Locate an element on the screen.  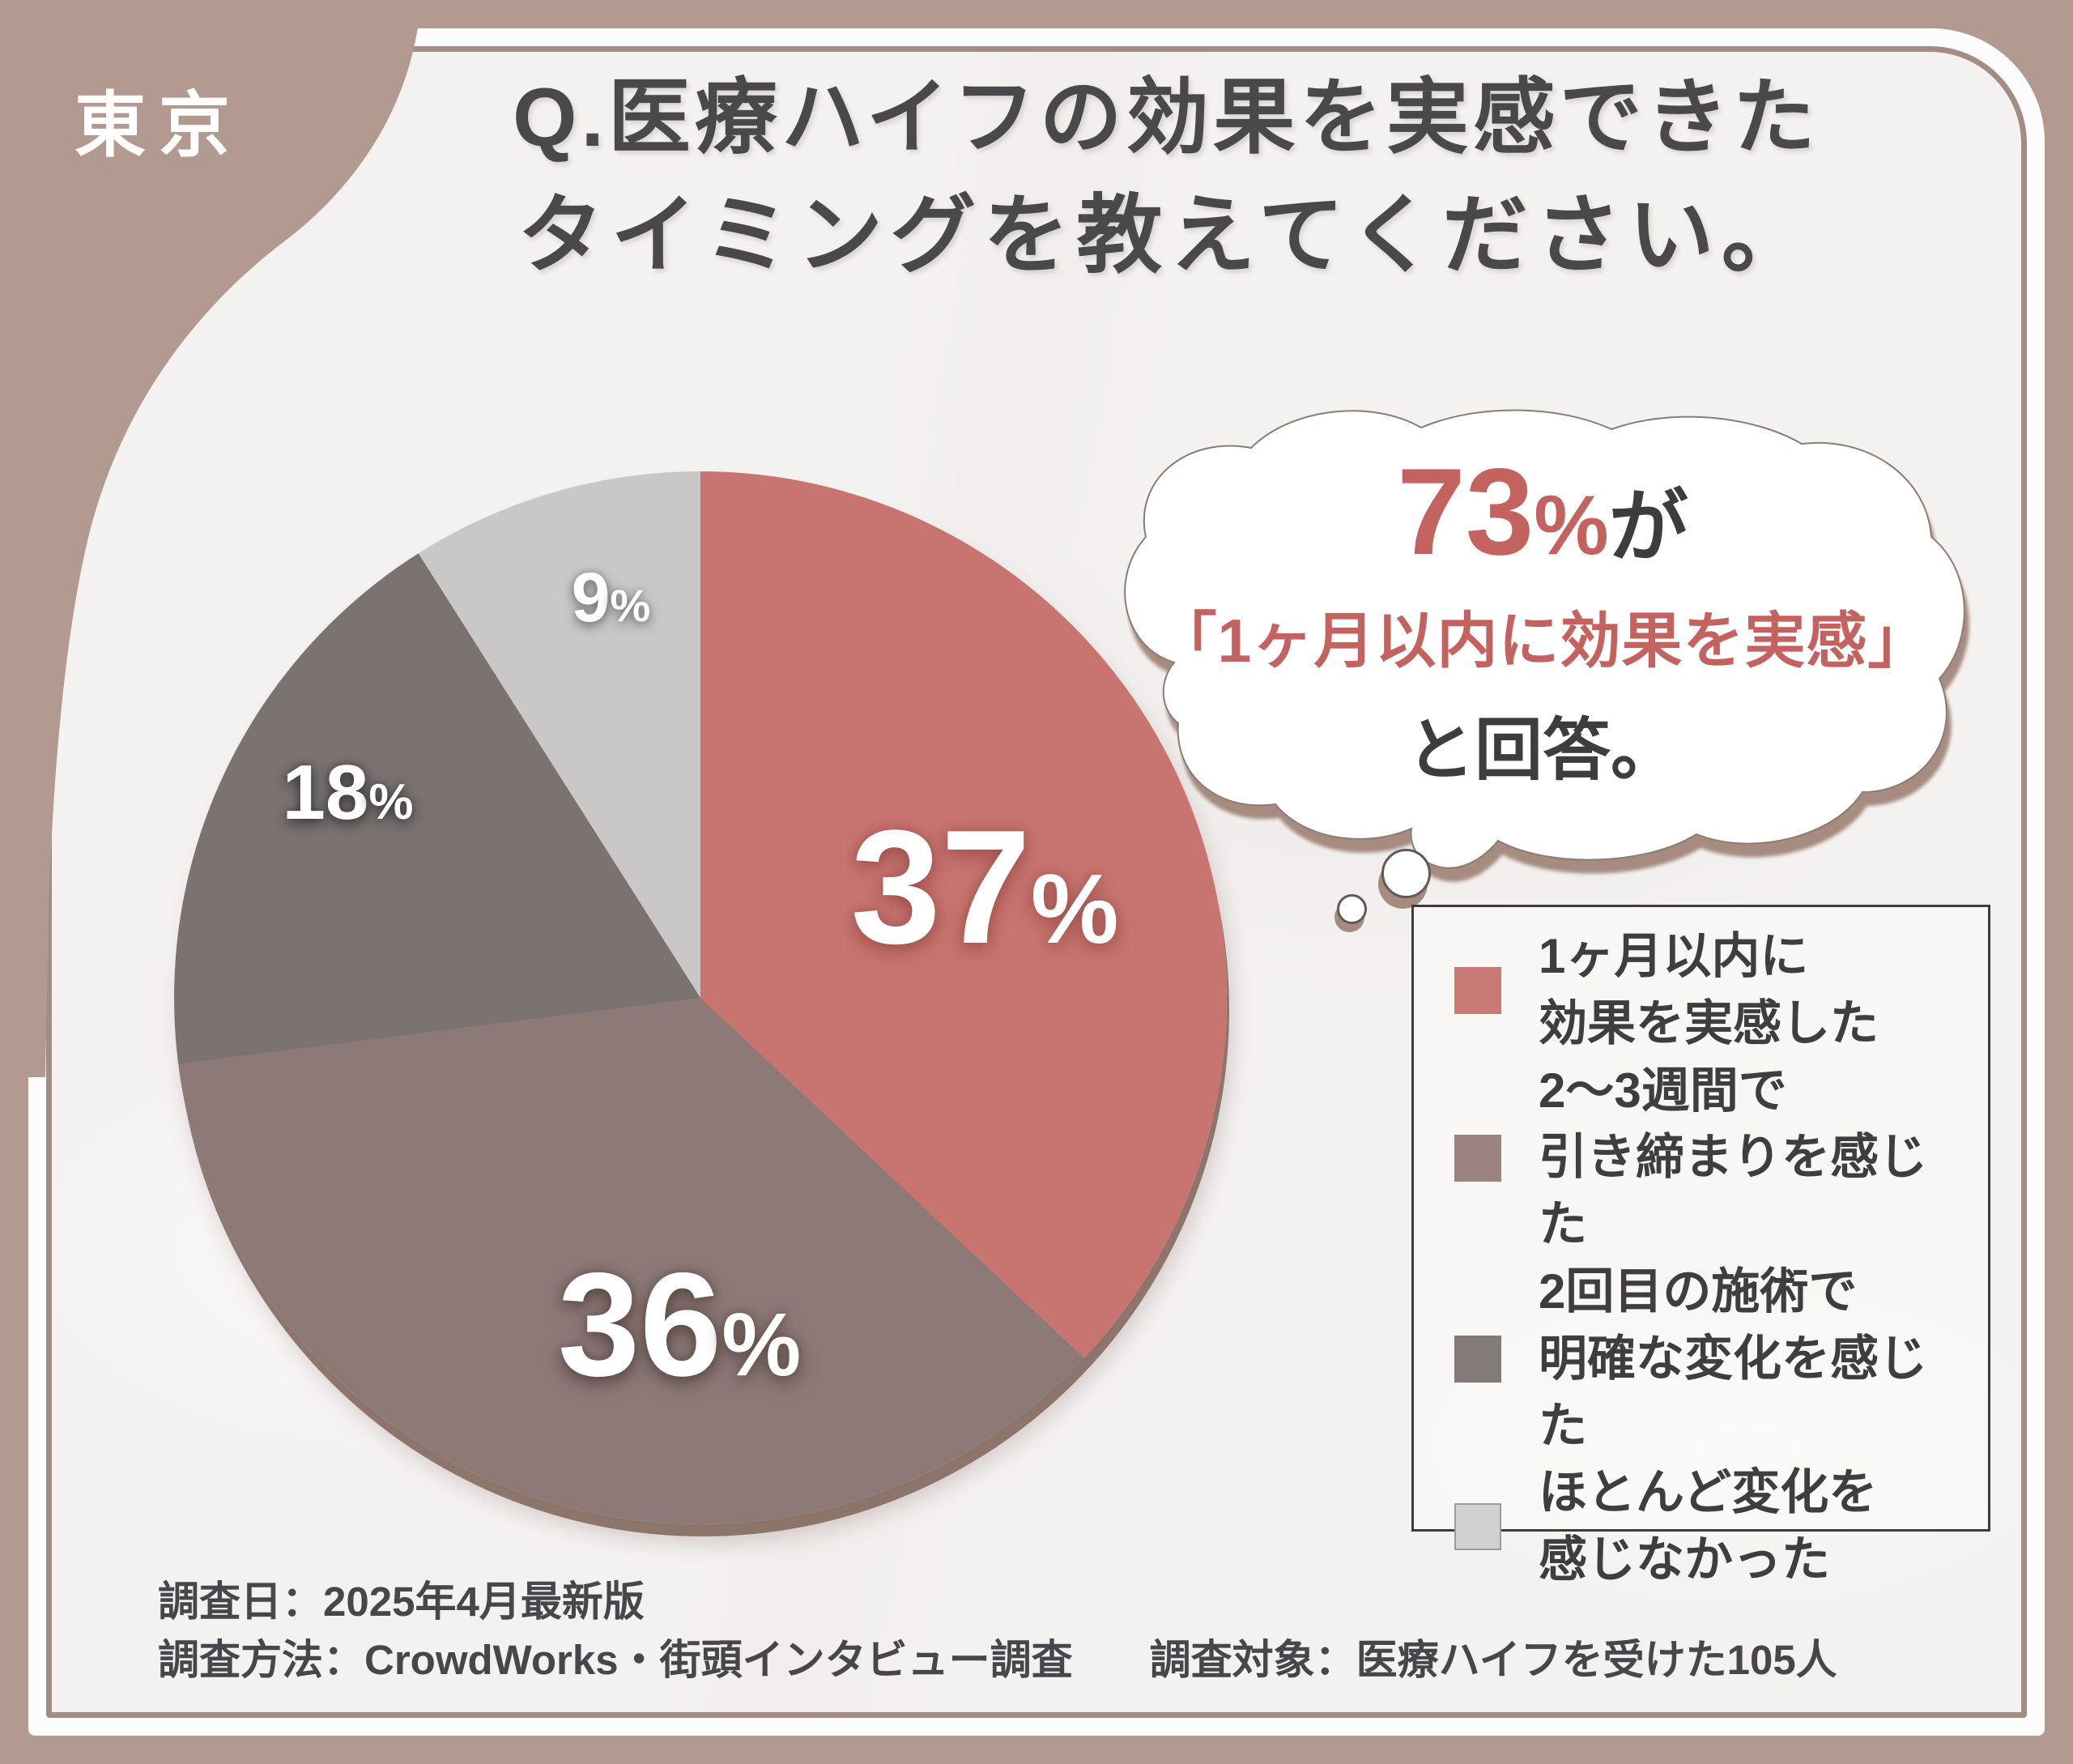
legend-label: 1ヶ月以内に is located at coordinates (1674, 956).